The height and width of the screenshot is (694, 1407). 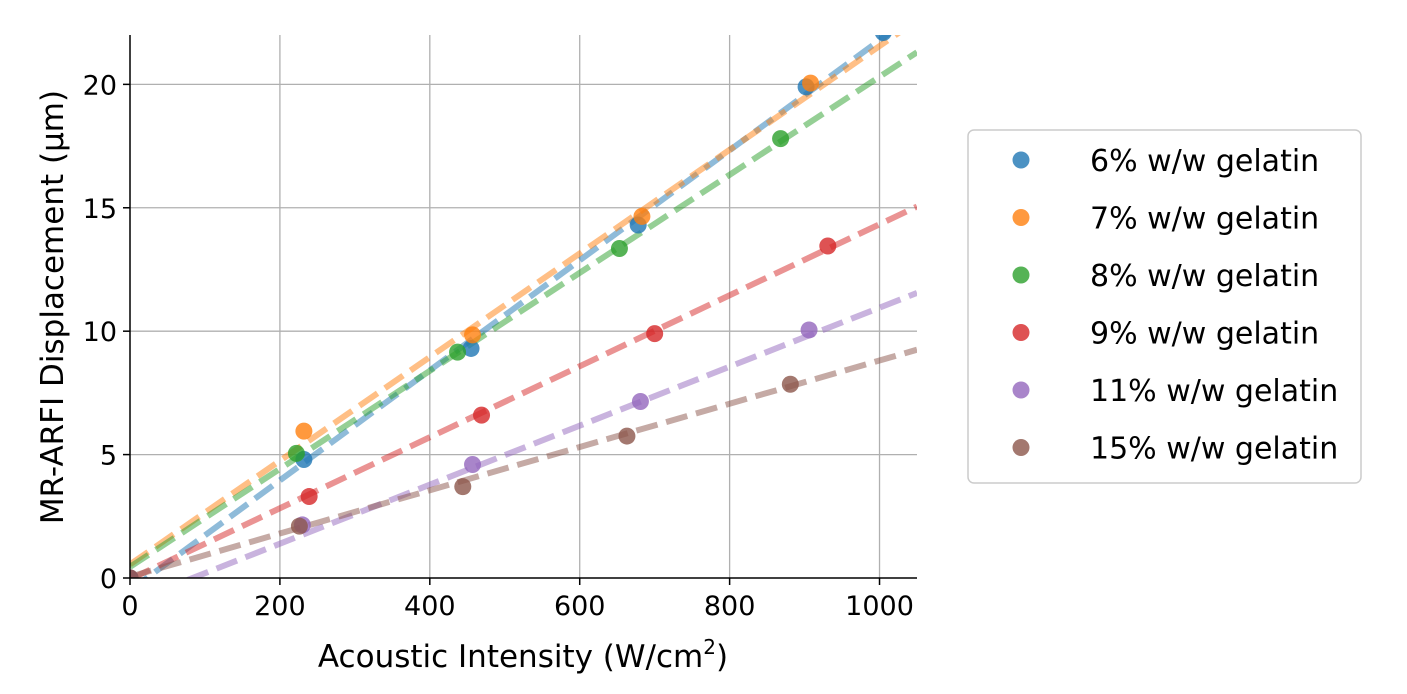 What do you see at coordinates (108, 456) in the screenshot?
I see `y-tick-label: 5` at bounding box center [108, 456].